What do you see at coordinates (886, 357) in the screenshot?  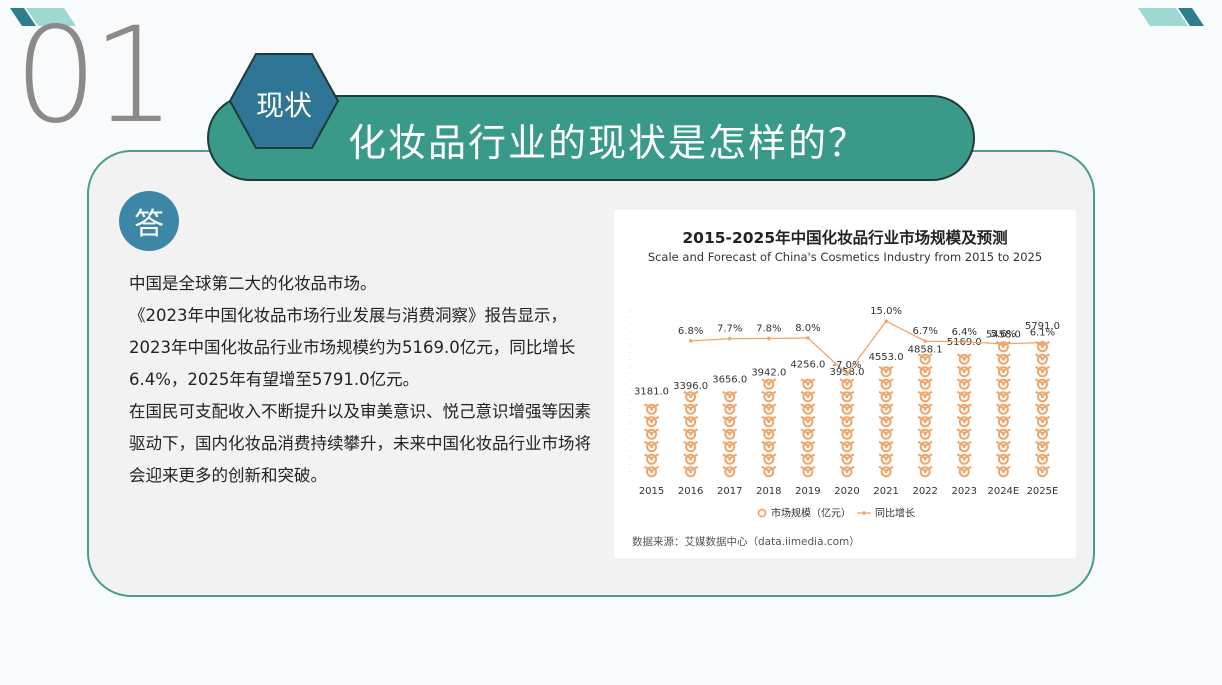 I see `bar-value-label: 4553.0` at bounding box center [886, 357].